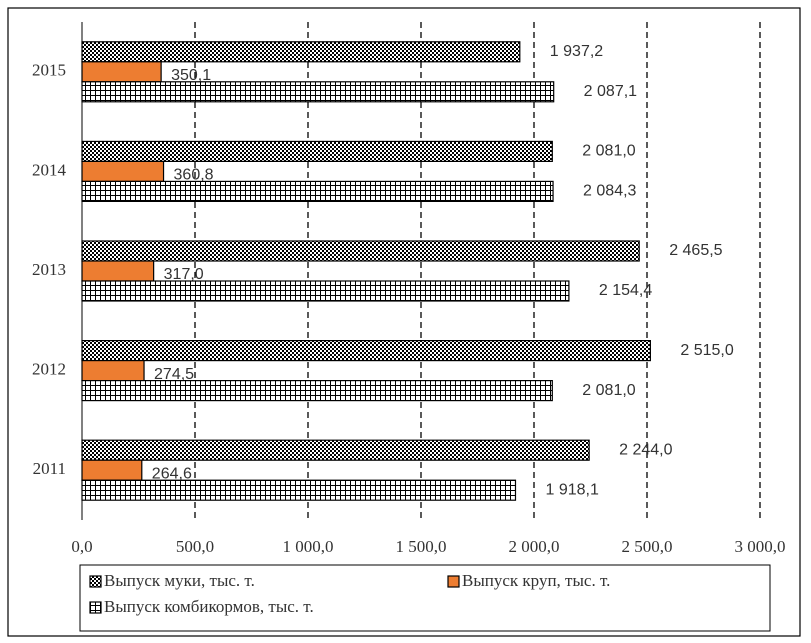 This screenshot has height=643, width=811. Describe the element at coordinates (49, 468) in the screenshot. I see `y-tick-label: 2011` at that location.